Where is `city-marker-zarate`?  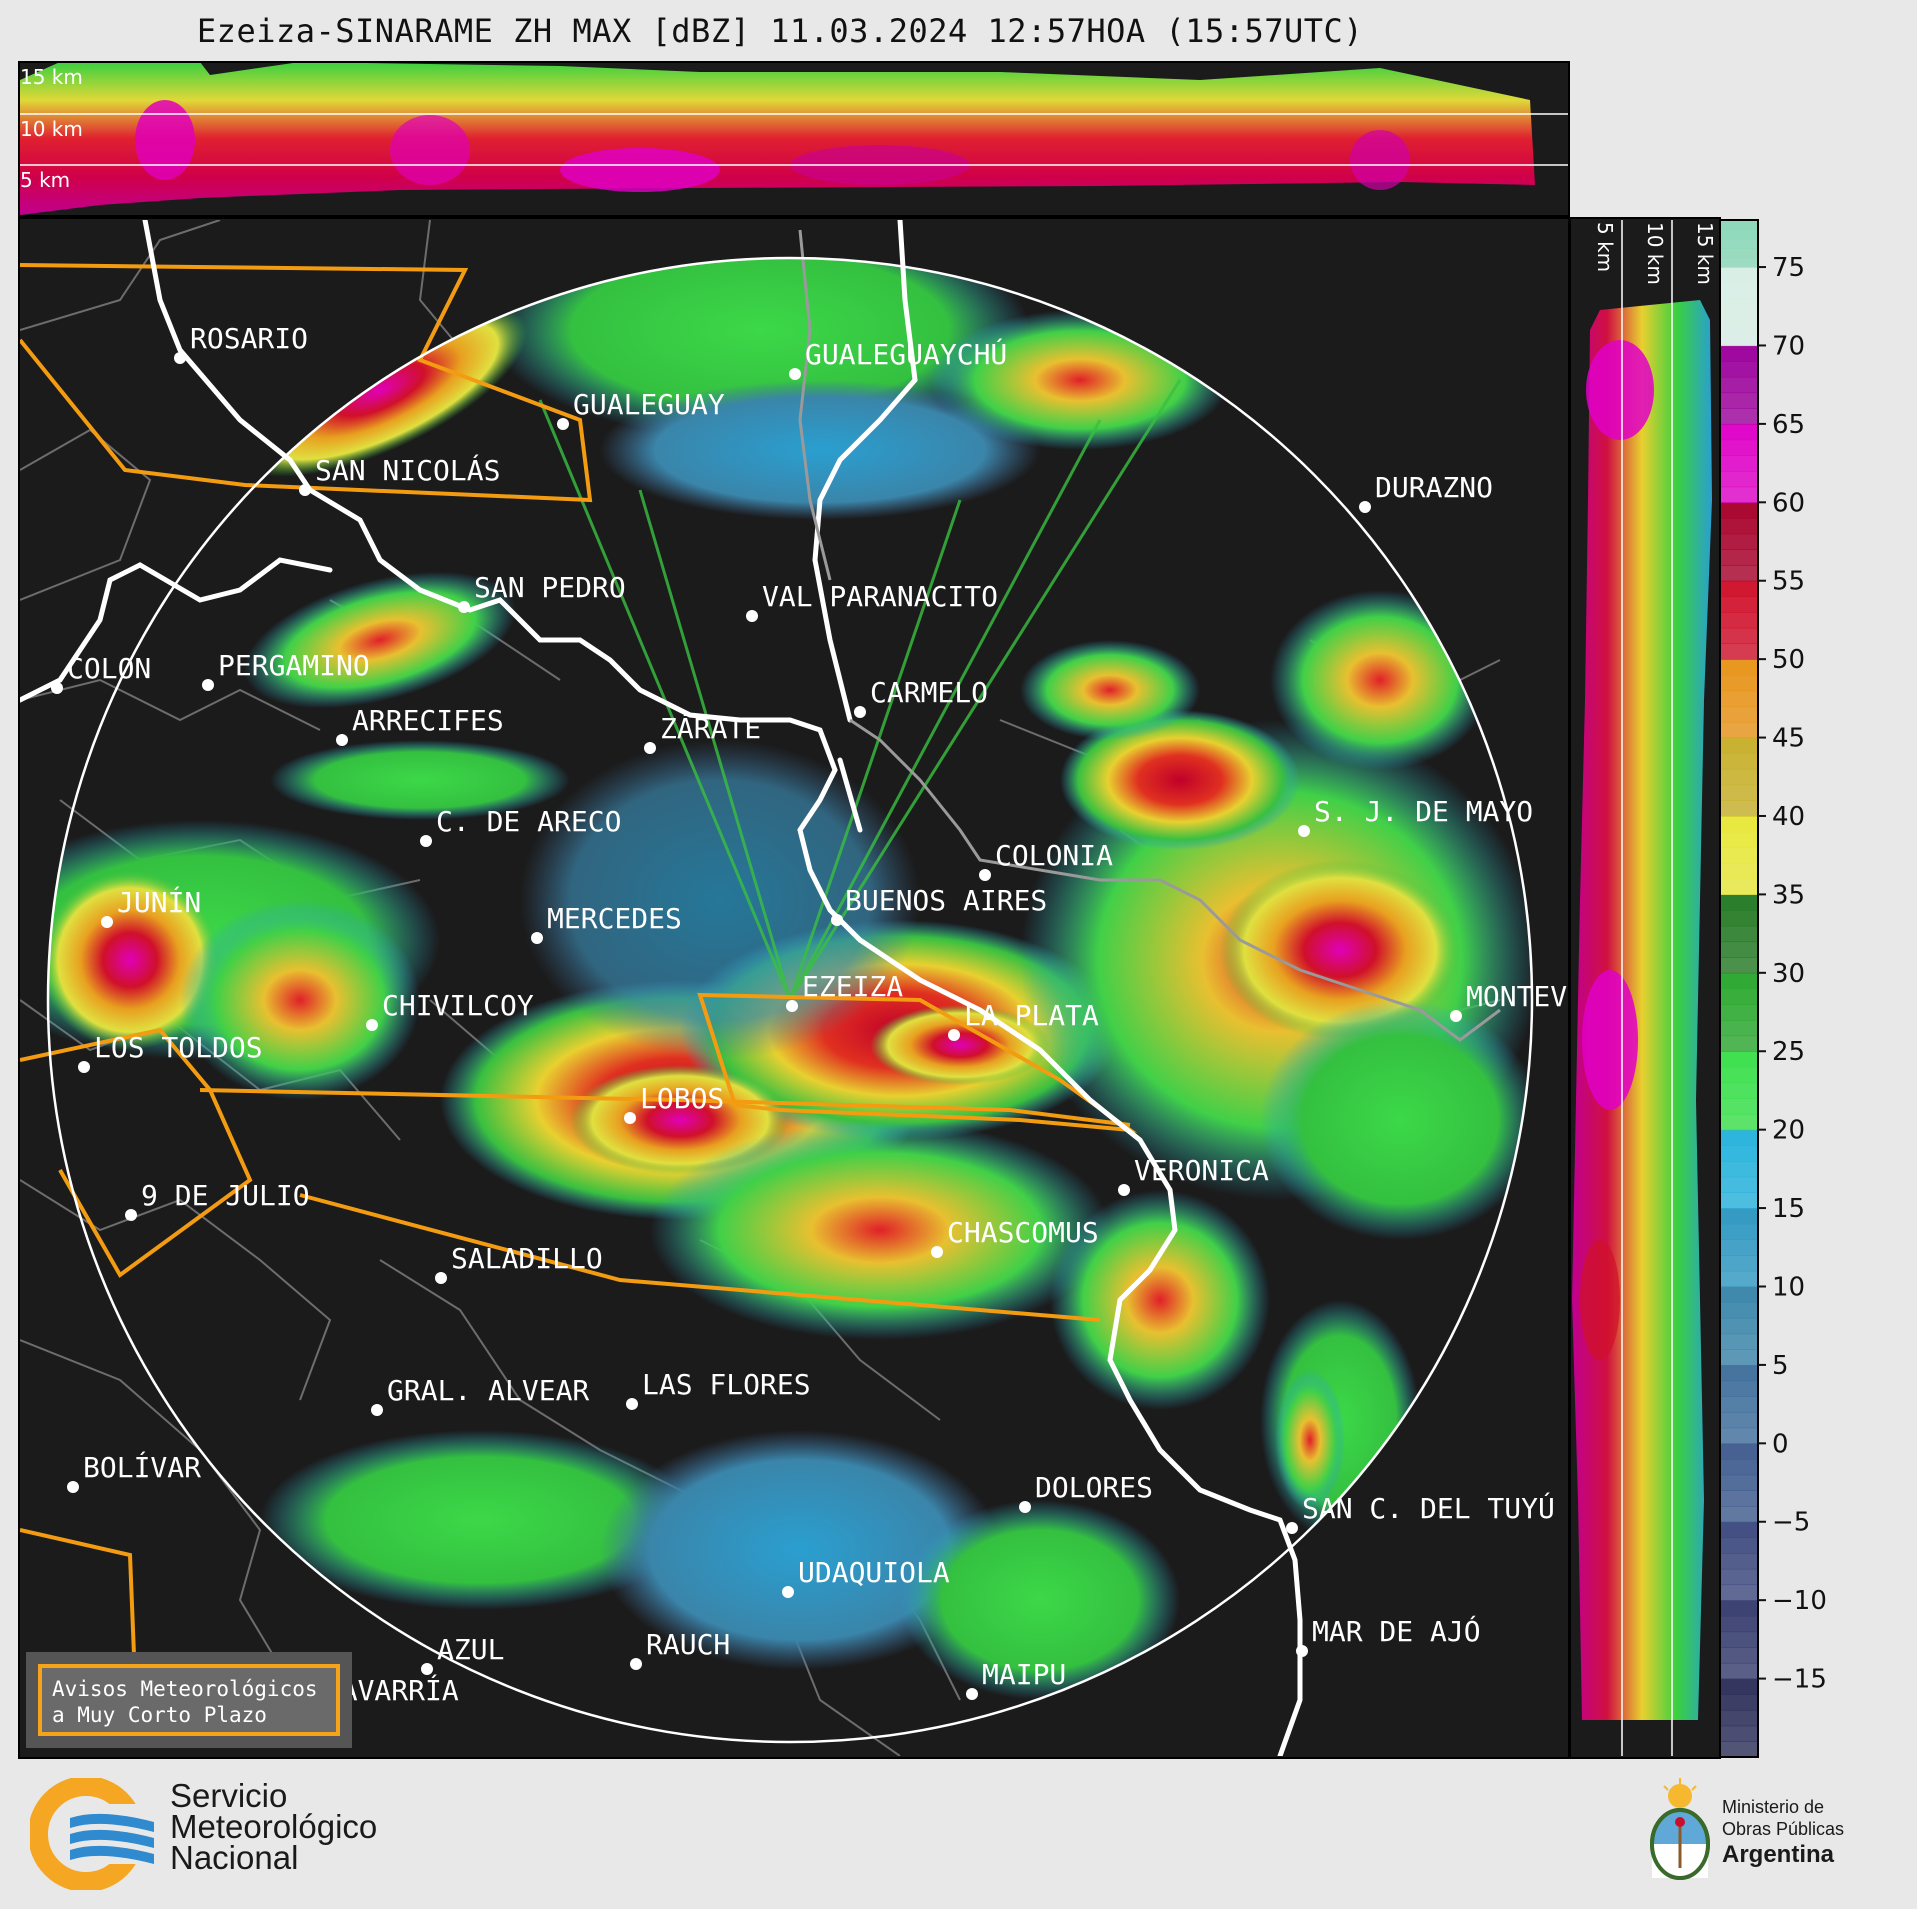
city-marker-zarate is located at coordinates (650, 748).